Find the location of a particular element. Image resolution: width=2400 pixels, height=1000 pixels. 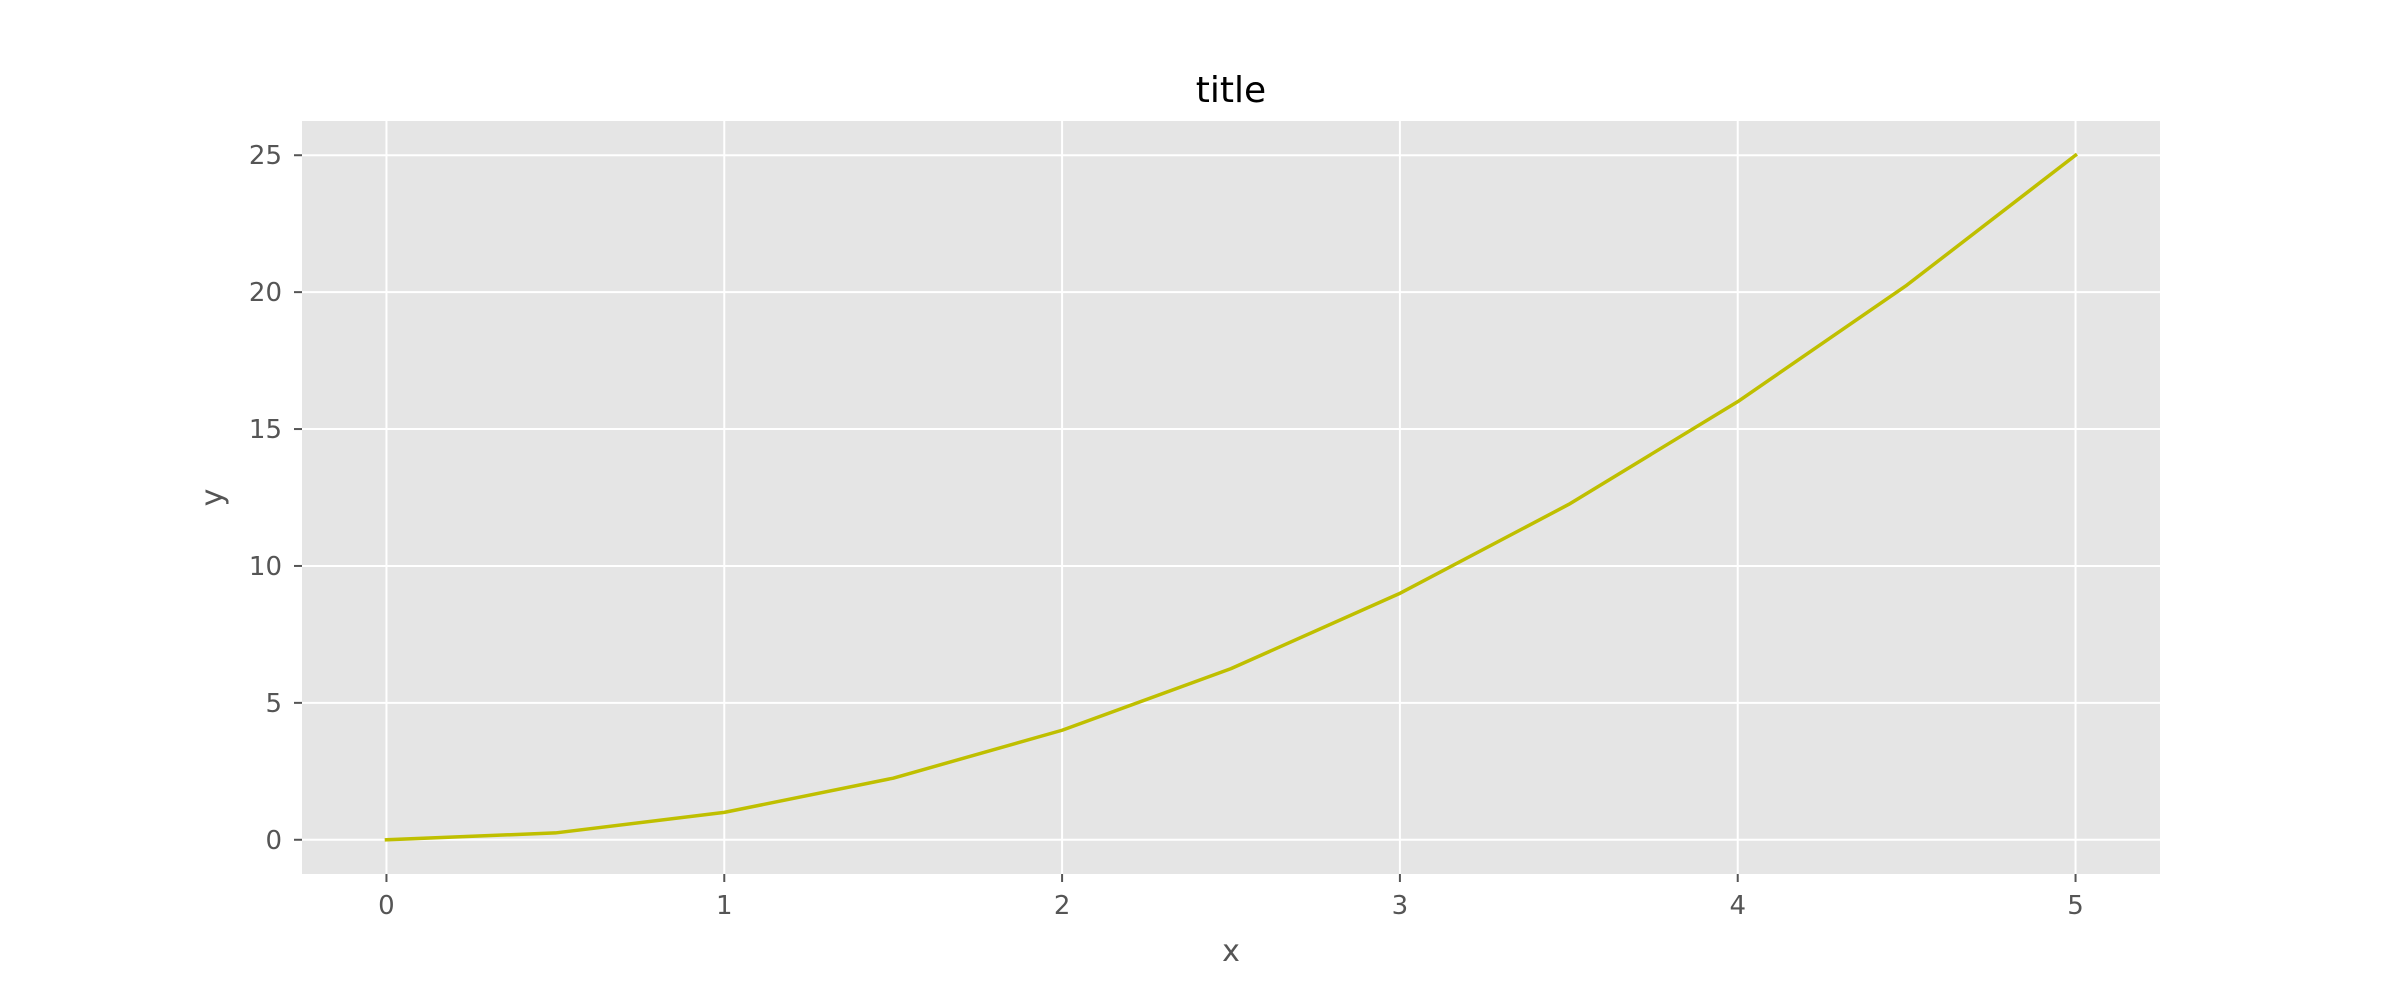

y-tick-label: 15 is located at coordinates (265, 430).